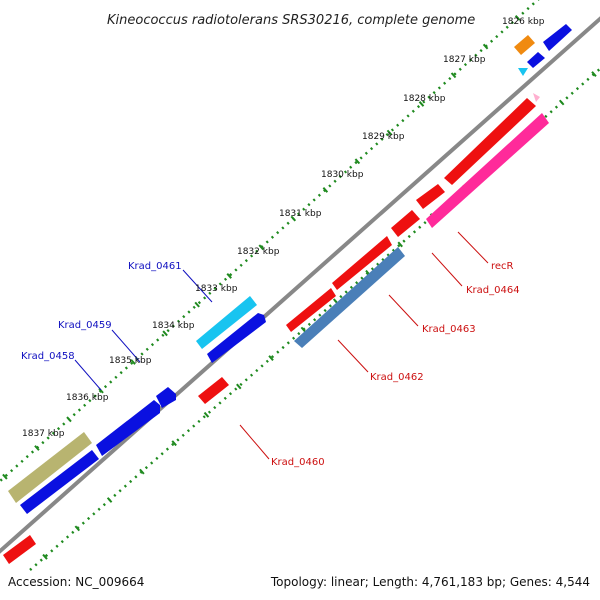  I want to click on tick-label-1836: 1836 kbp, so click(87, 398).